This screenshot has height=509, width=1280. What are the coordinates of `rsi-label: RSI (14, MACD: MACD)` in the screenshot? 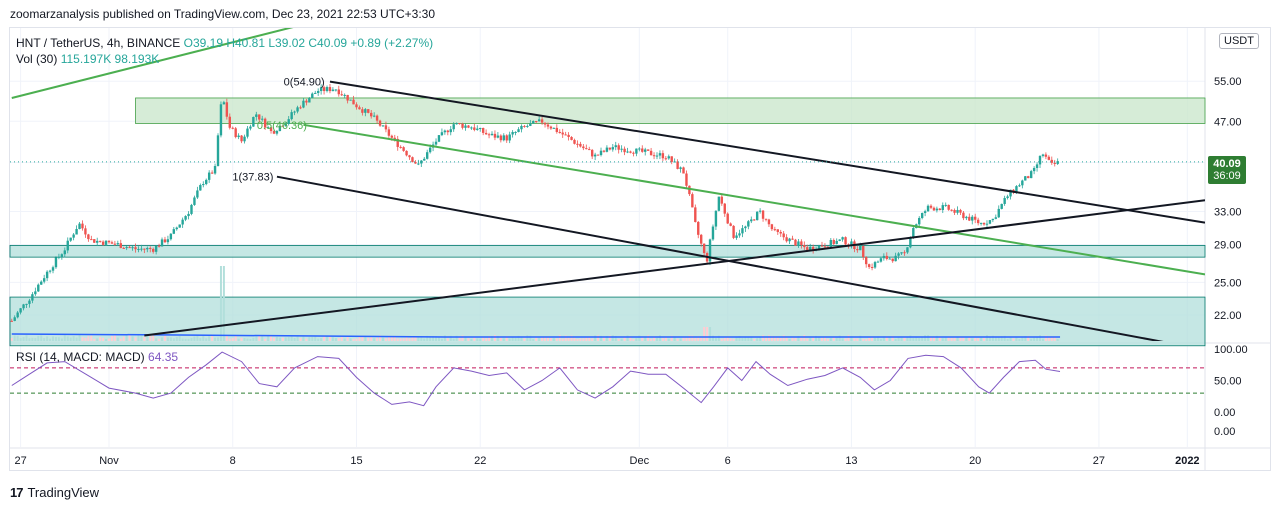 It's located at (80, 357).